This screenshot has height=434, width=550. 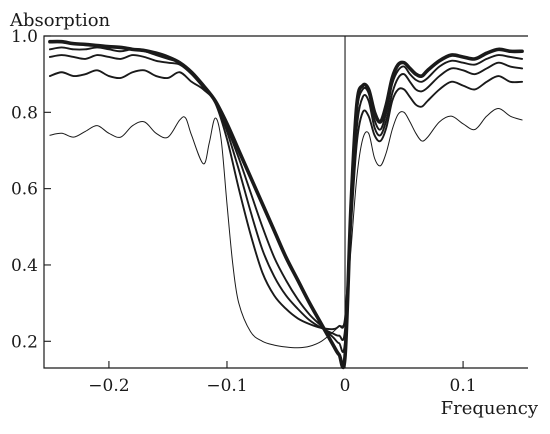 What do you see at coordinates (108, 386) in the screenshot?
I see `x-tick-label: −0.2` at bounding box center [108, 386].